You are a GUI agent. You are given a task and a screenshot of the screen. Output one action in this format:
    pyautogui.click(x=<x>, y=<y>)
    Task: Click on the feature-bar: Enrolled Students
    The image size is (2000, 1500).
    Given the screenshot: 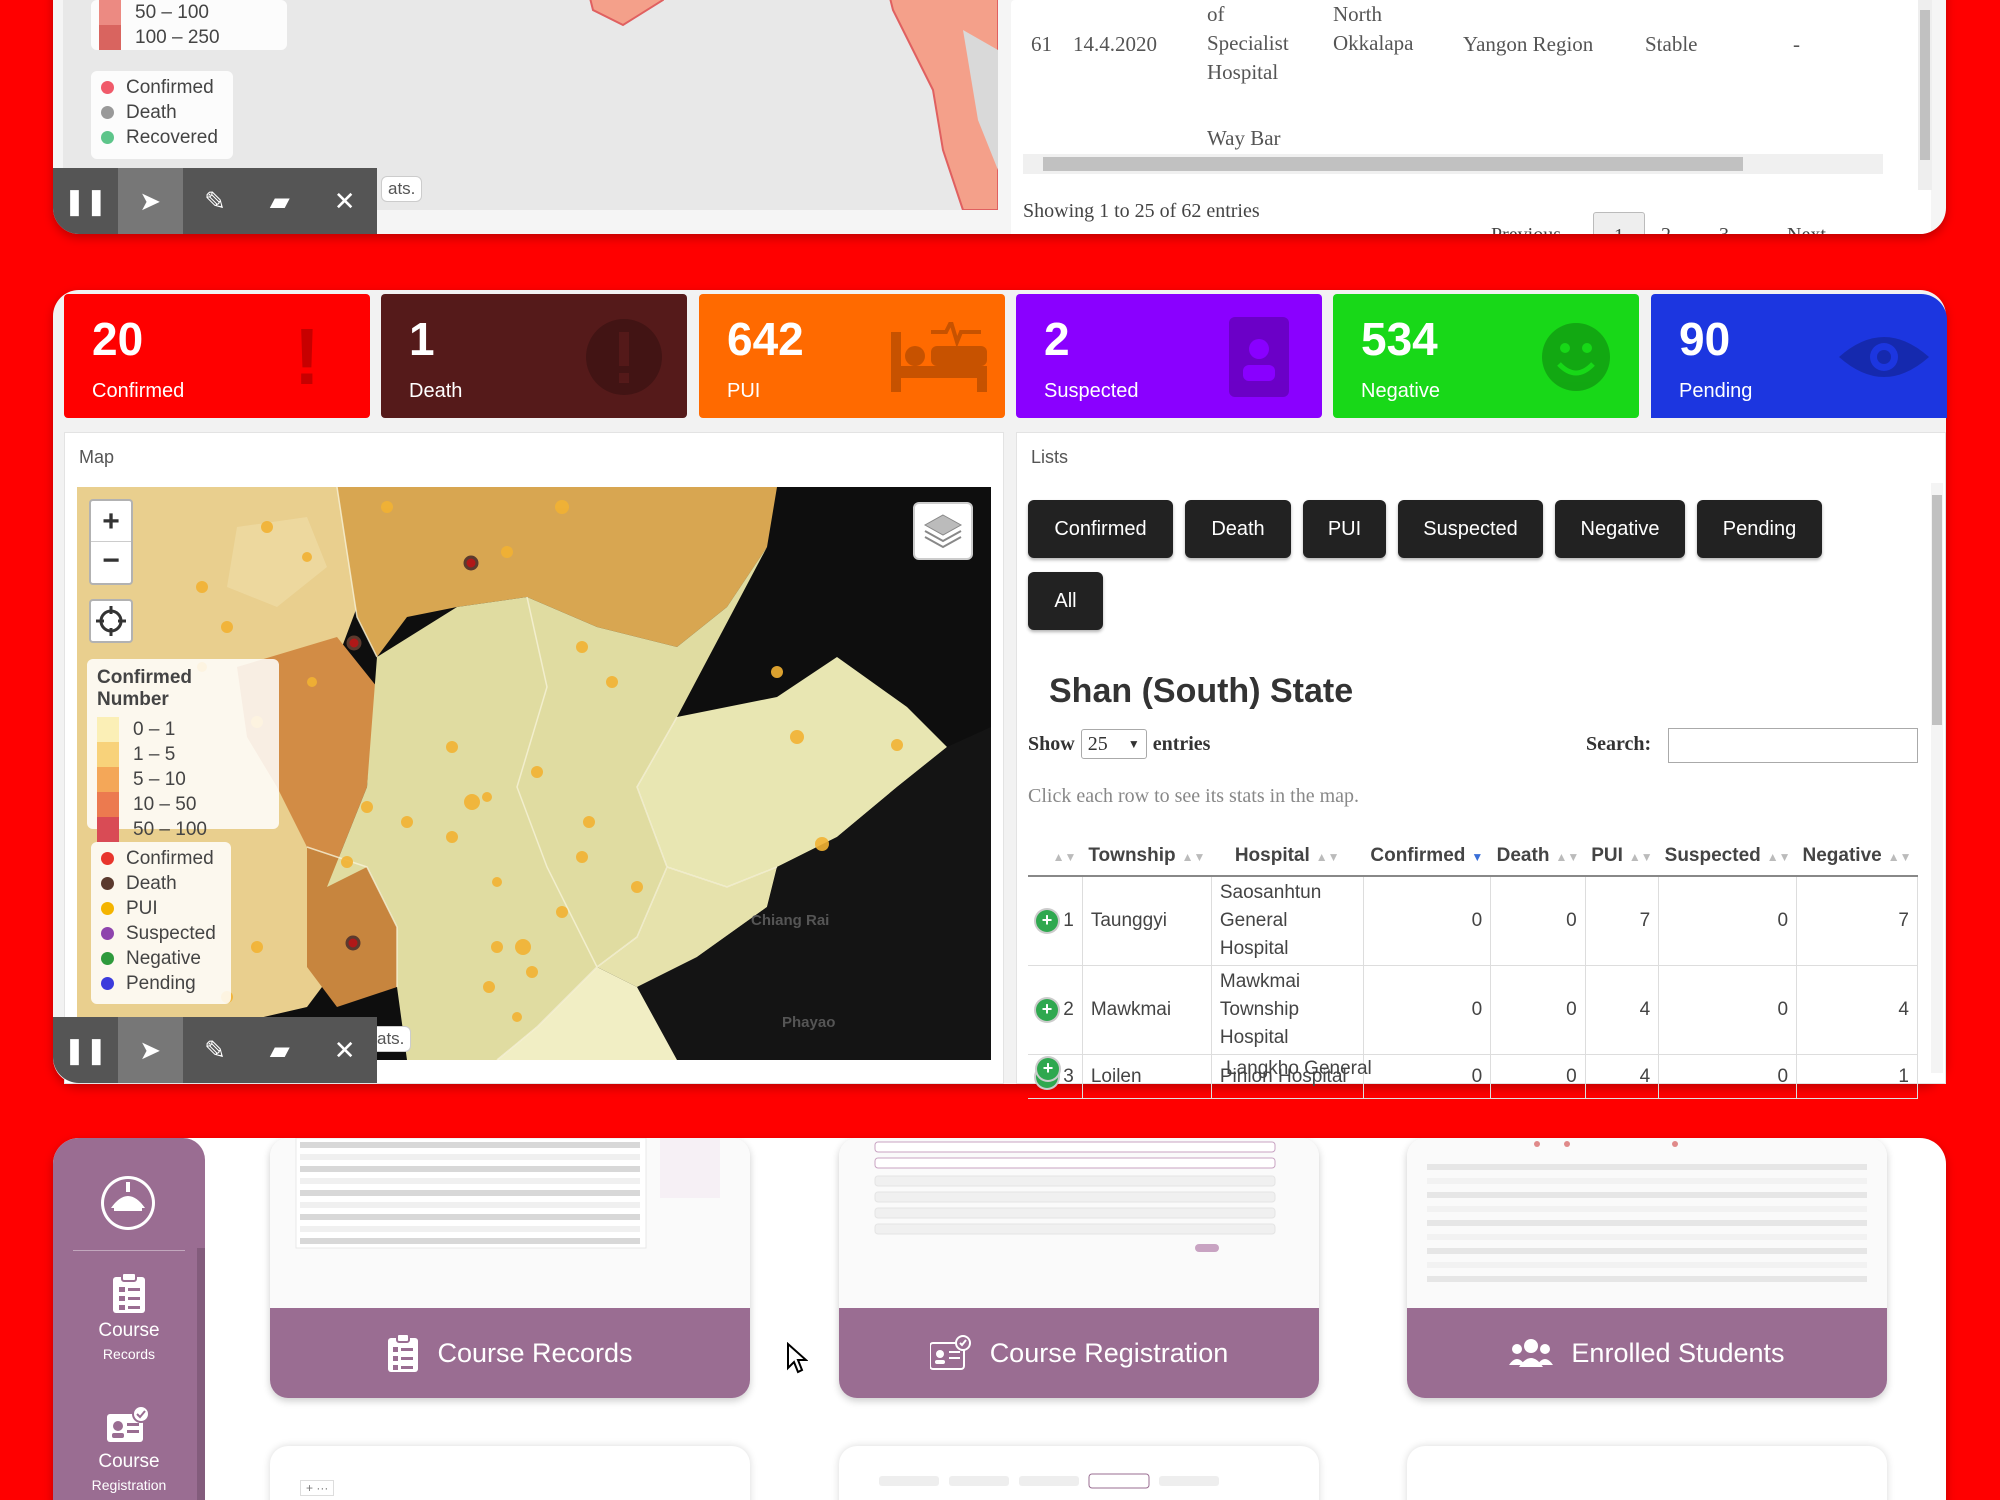 What is the action you would take?
    pyautogui.click(x=1647, y=1353)
    